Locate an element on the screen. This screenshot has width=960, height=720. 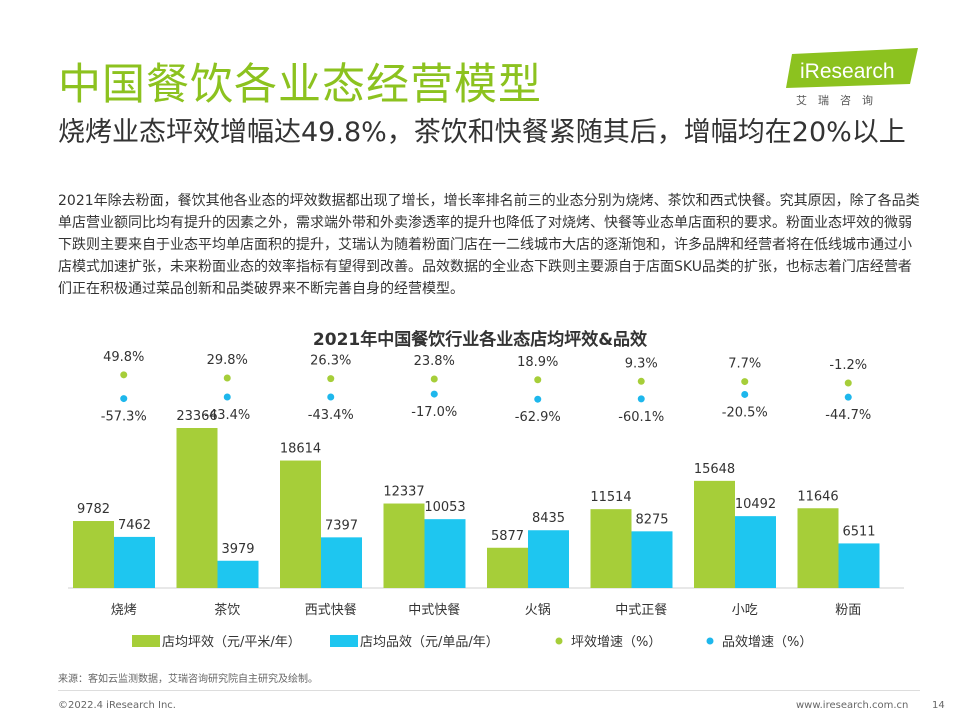
bar-value-label: 10492 is located at coordinates (755, 504).